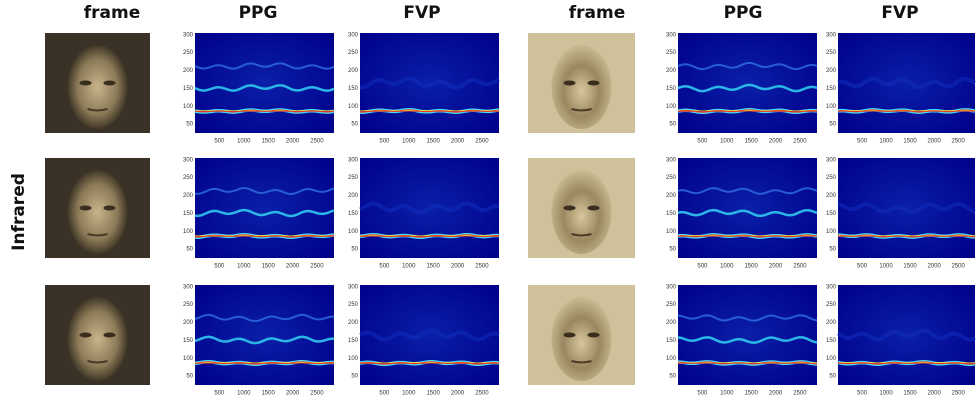 This screenshot has height=404, width=977. Describe the element at coordinates (899, 13) in the screenshot. I see `column-header: FVP` at that location.